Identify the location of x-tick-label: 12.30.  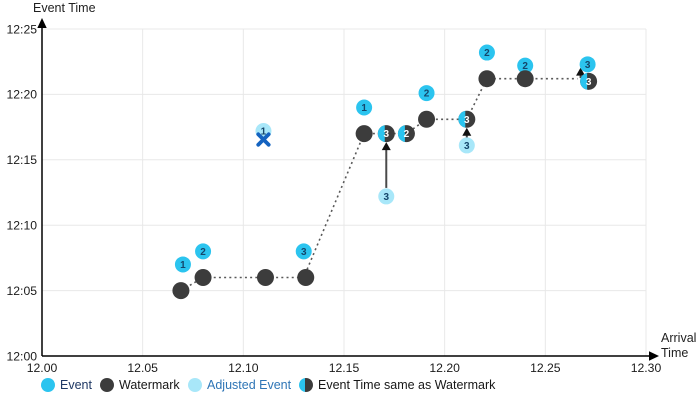
(646, 368).